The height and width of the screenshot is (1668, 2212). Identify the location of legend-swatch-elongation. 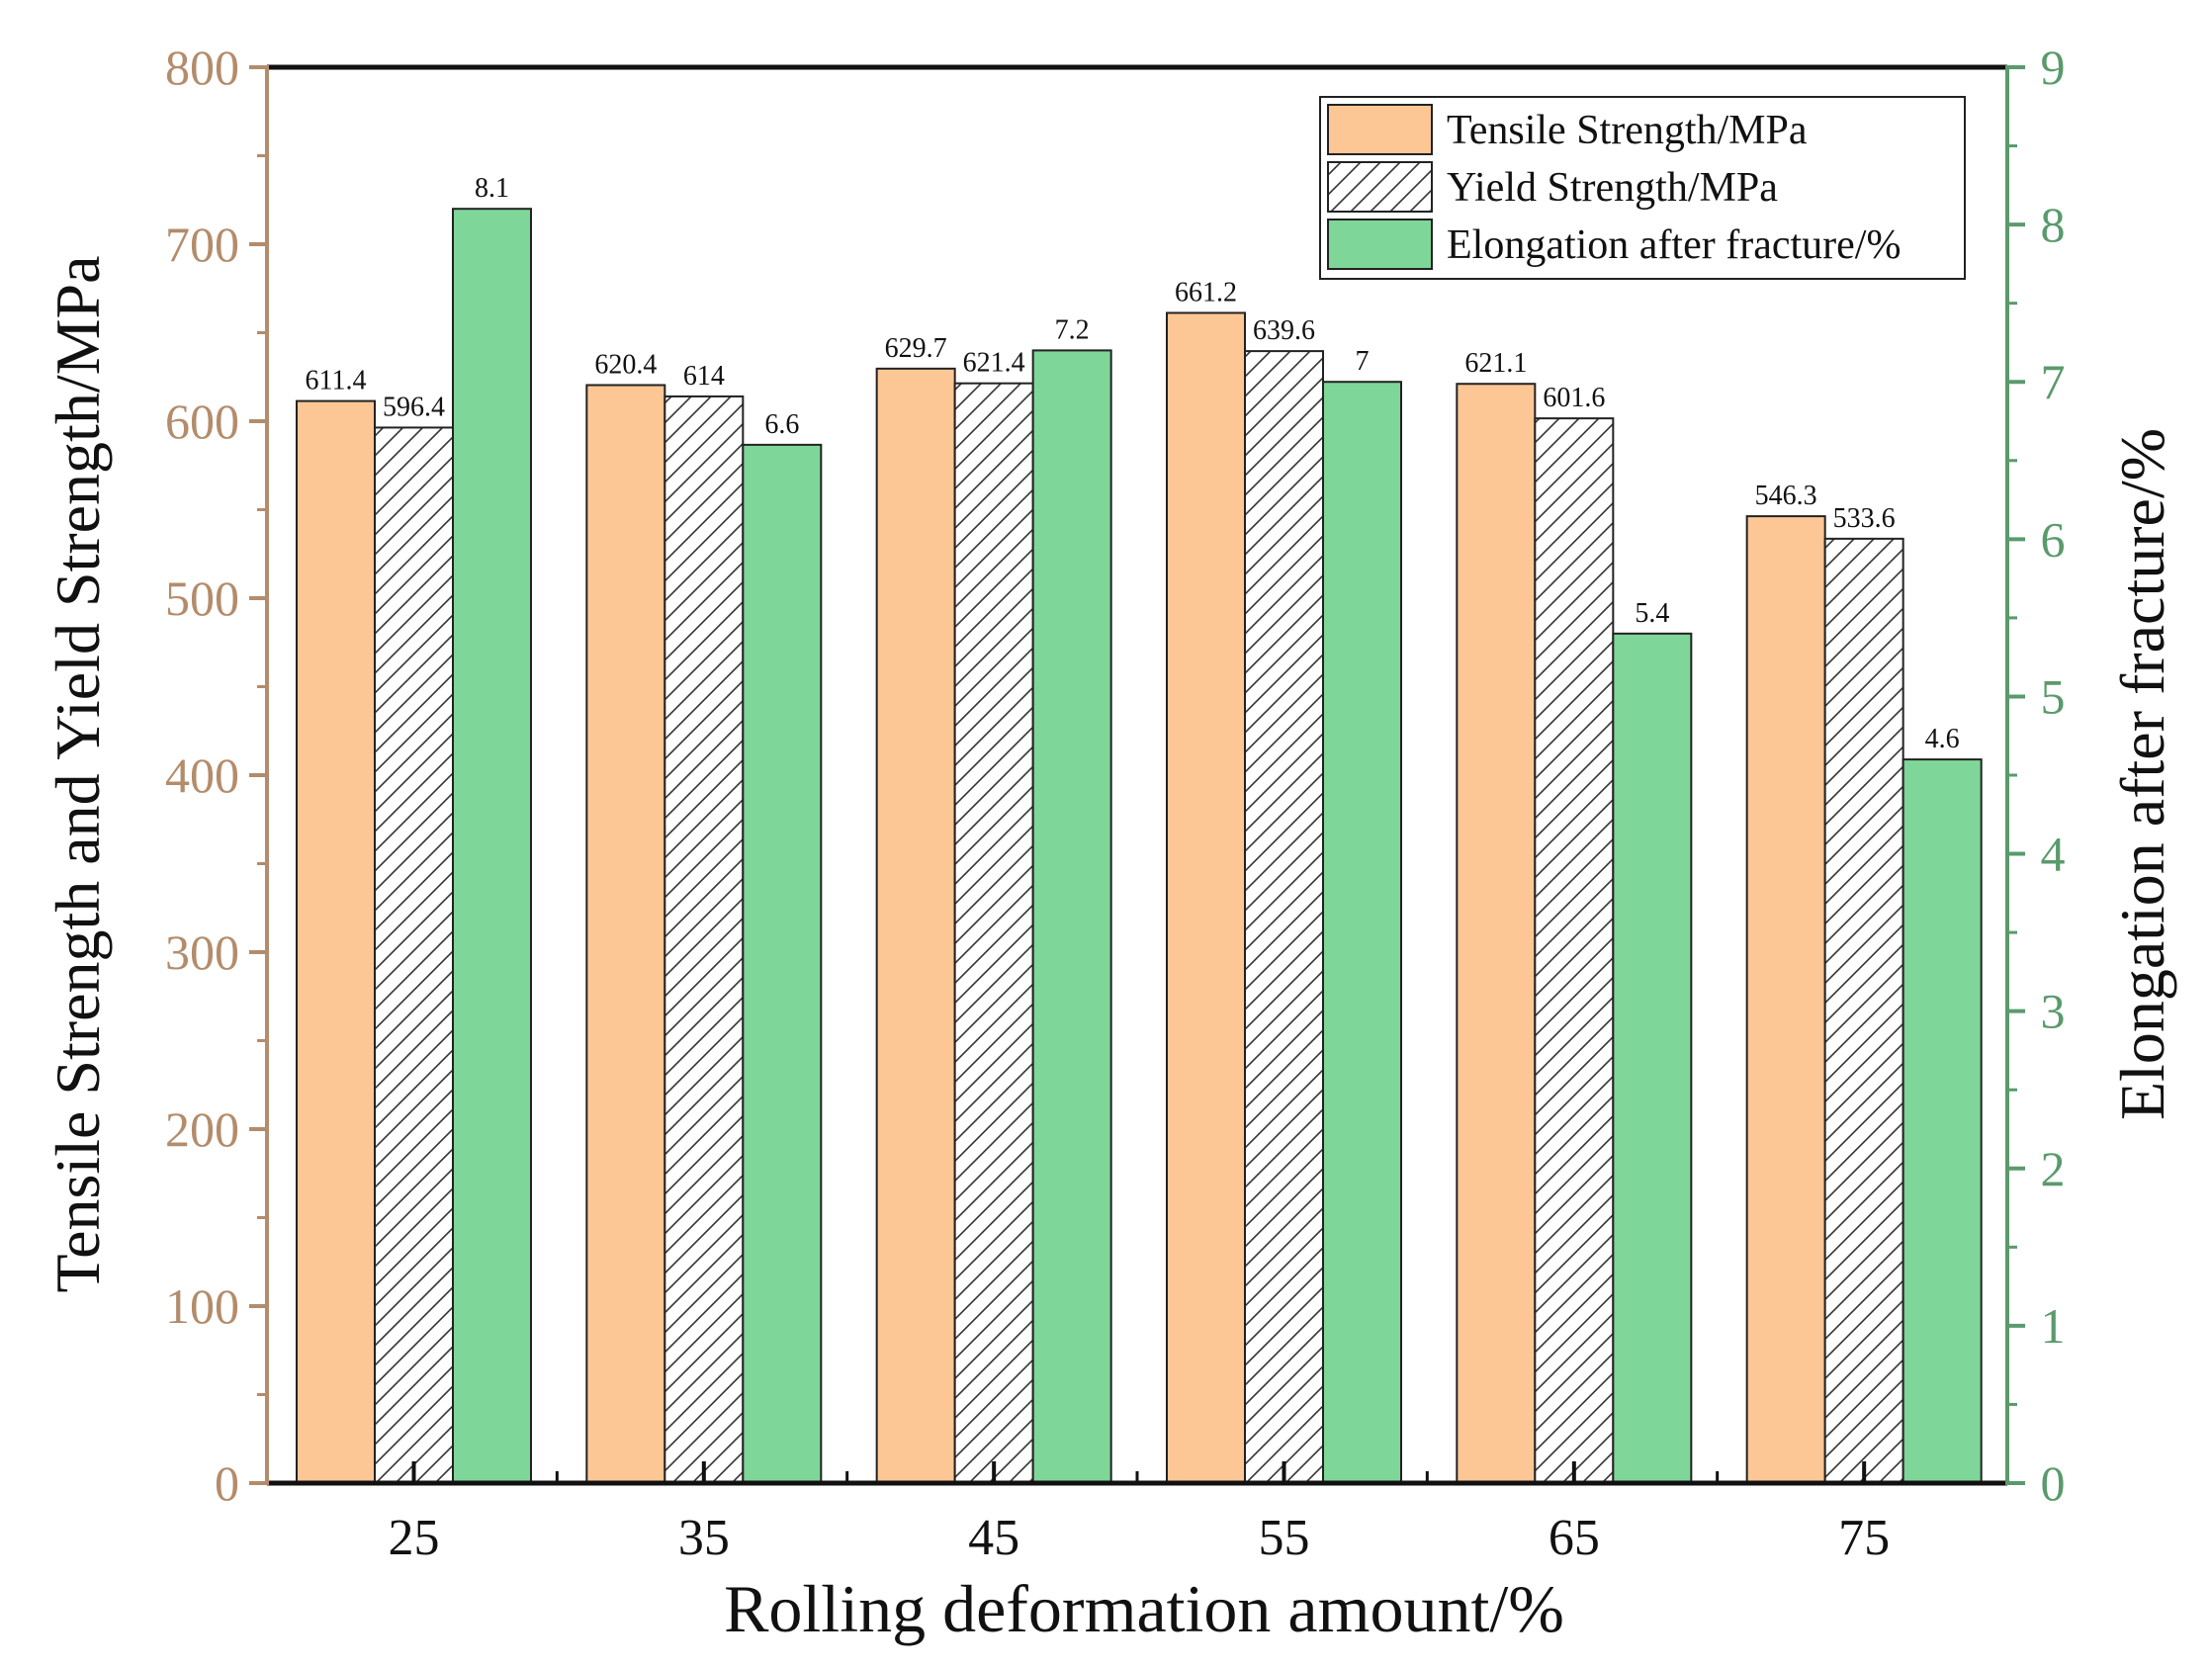
(1380, 244).